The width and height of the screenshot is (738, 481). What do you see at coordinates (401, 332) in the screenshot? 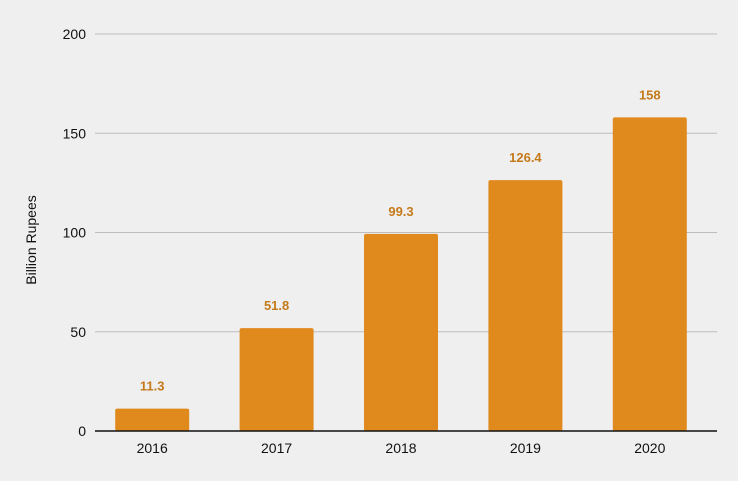
I see `bar-2018` at bounding box center [401, 332].